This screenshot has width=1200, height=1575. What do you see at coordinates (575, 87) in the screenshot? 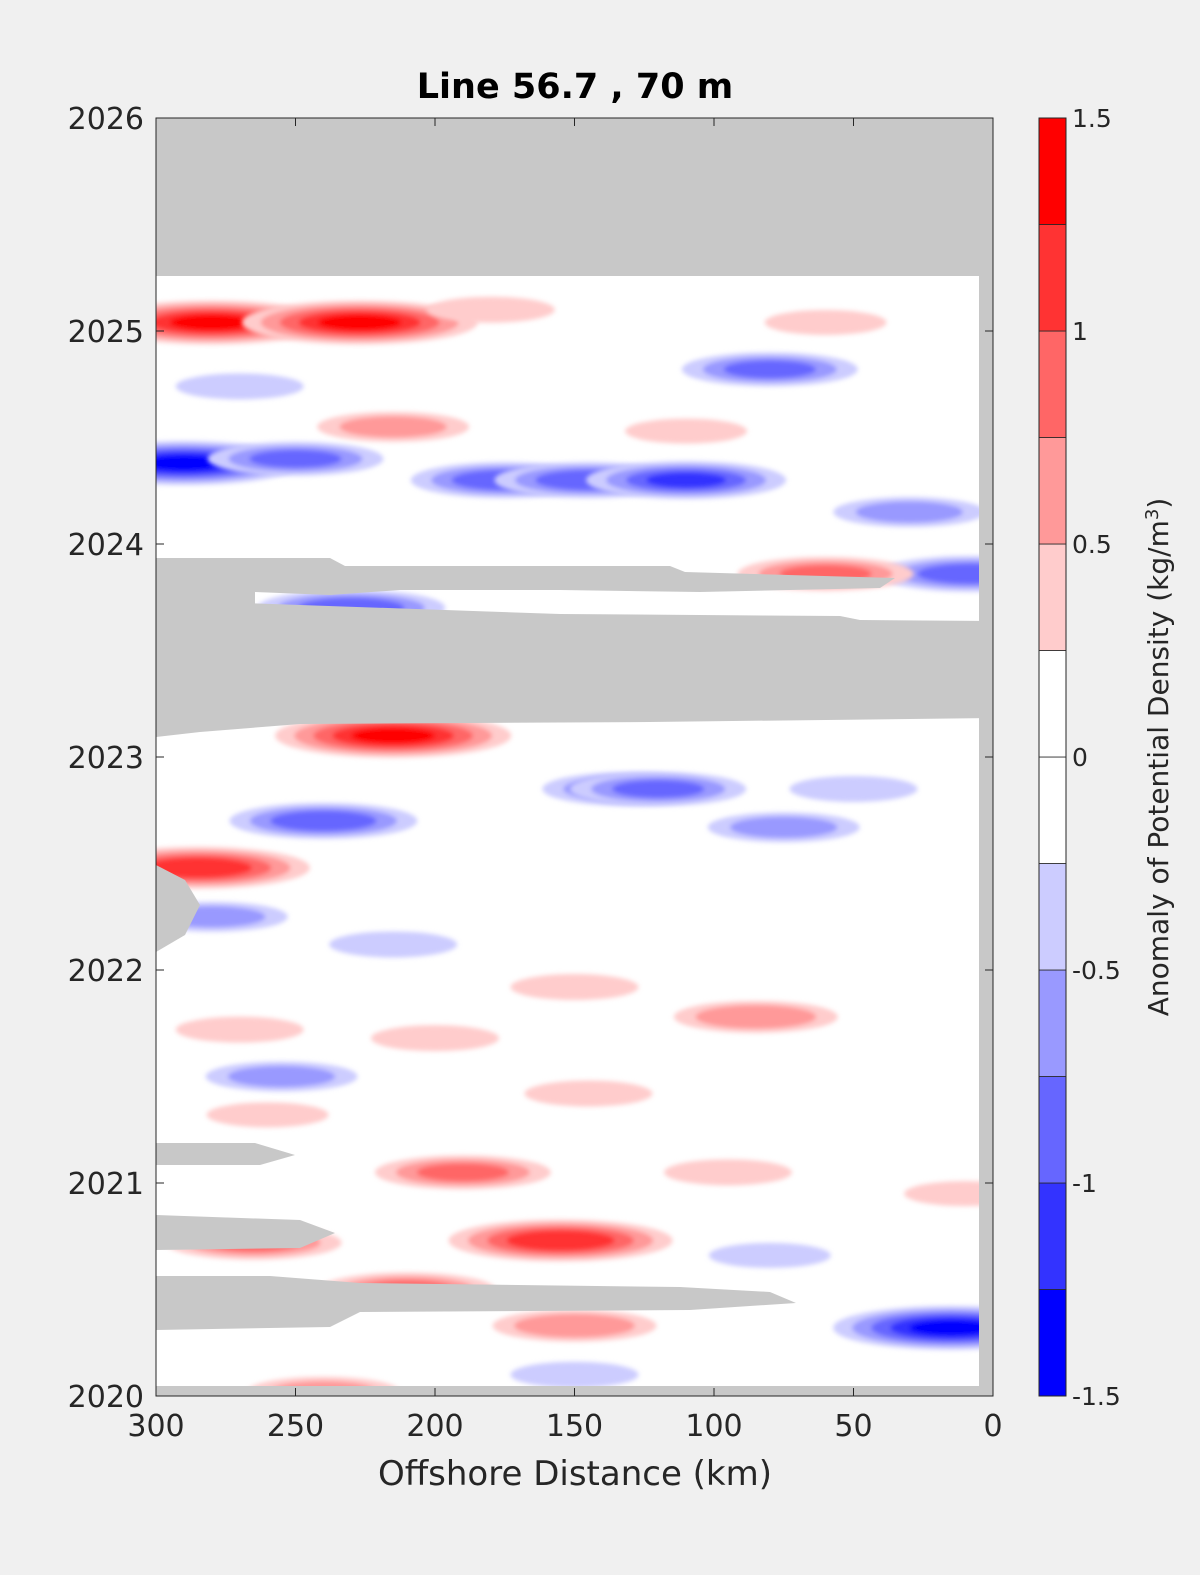
I see `chart-title: Line 56.7 , 70 m` at bounding box center [575, 87].